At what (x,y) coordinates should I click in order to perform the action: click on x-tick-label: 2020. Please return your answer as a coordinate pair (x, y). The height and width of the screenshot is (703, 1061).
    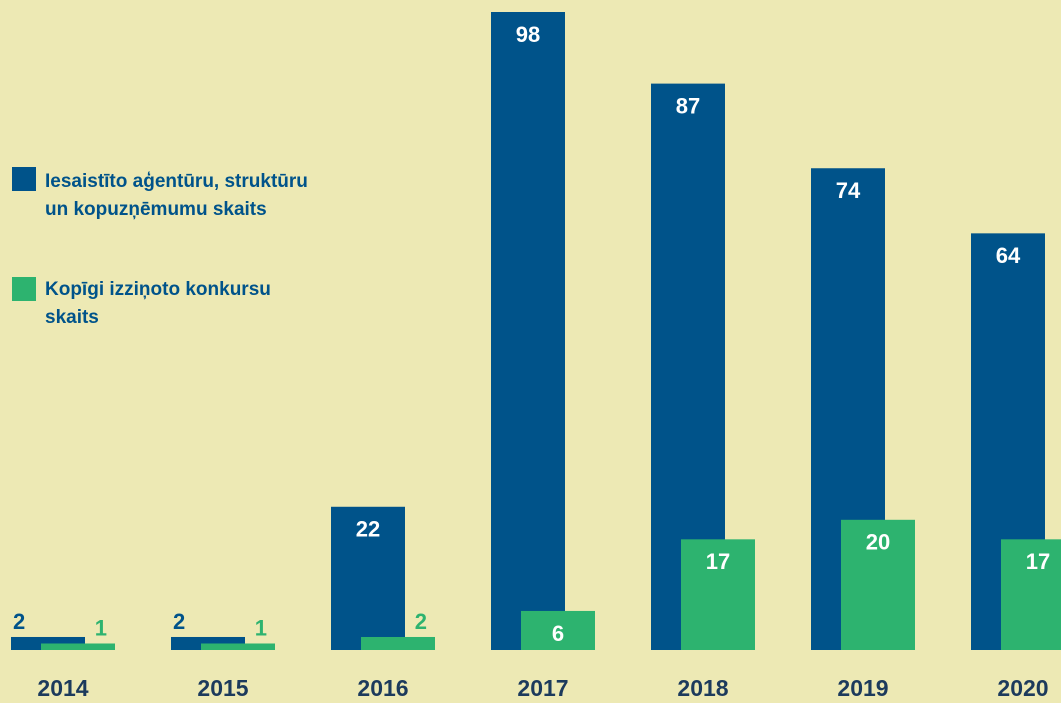
    Looking at the image, I should click on (1022, 688).